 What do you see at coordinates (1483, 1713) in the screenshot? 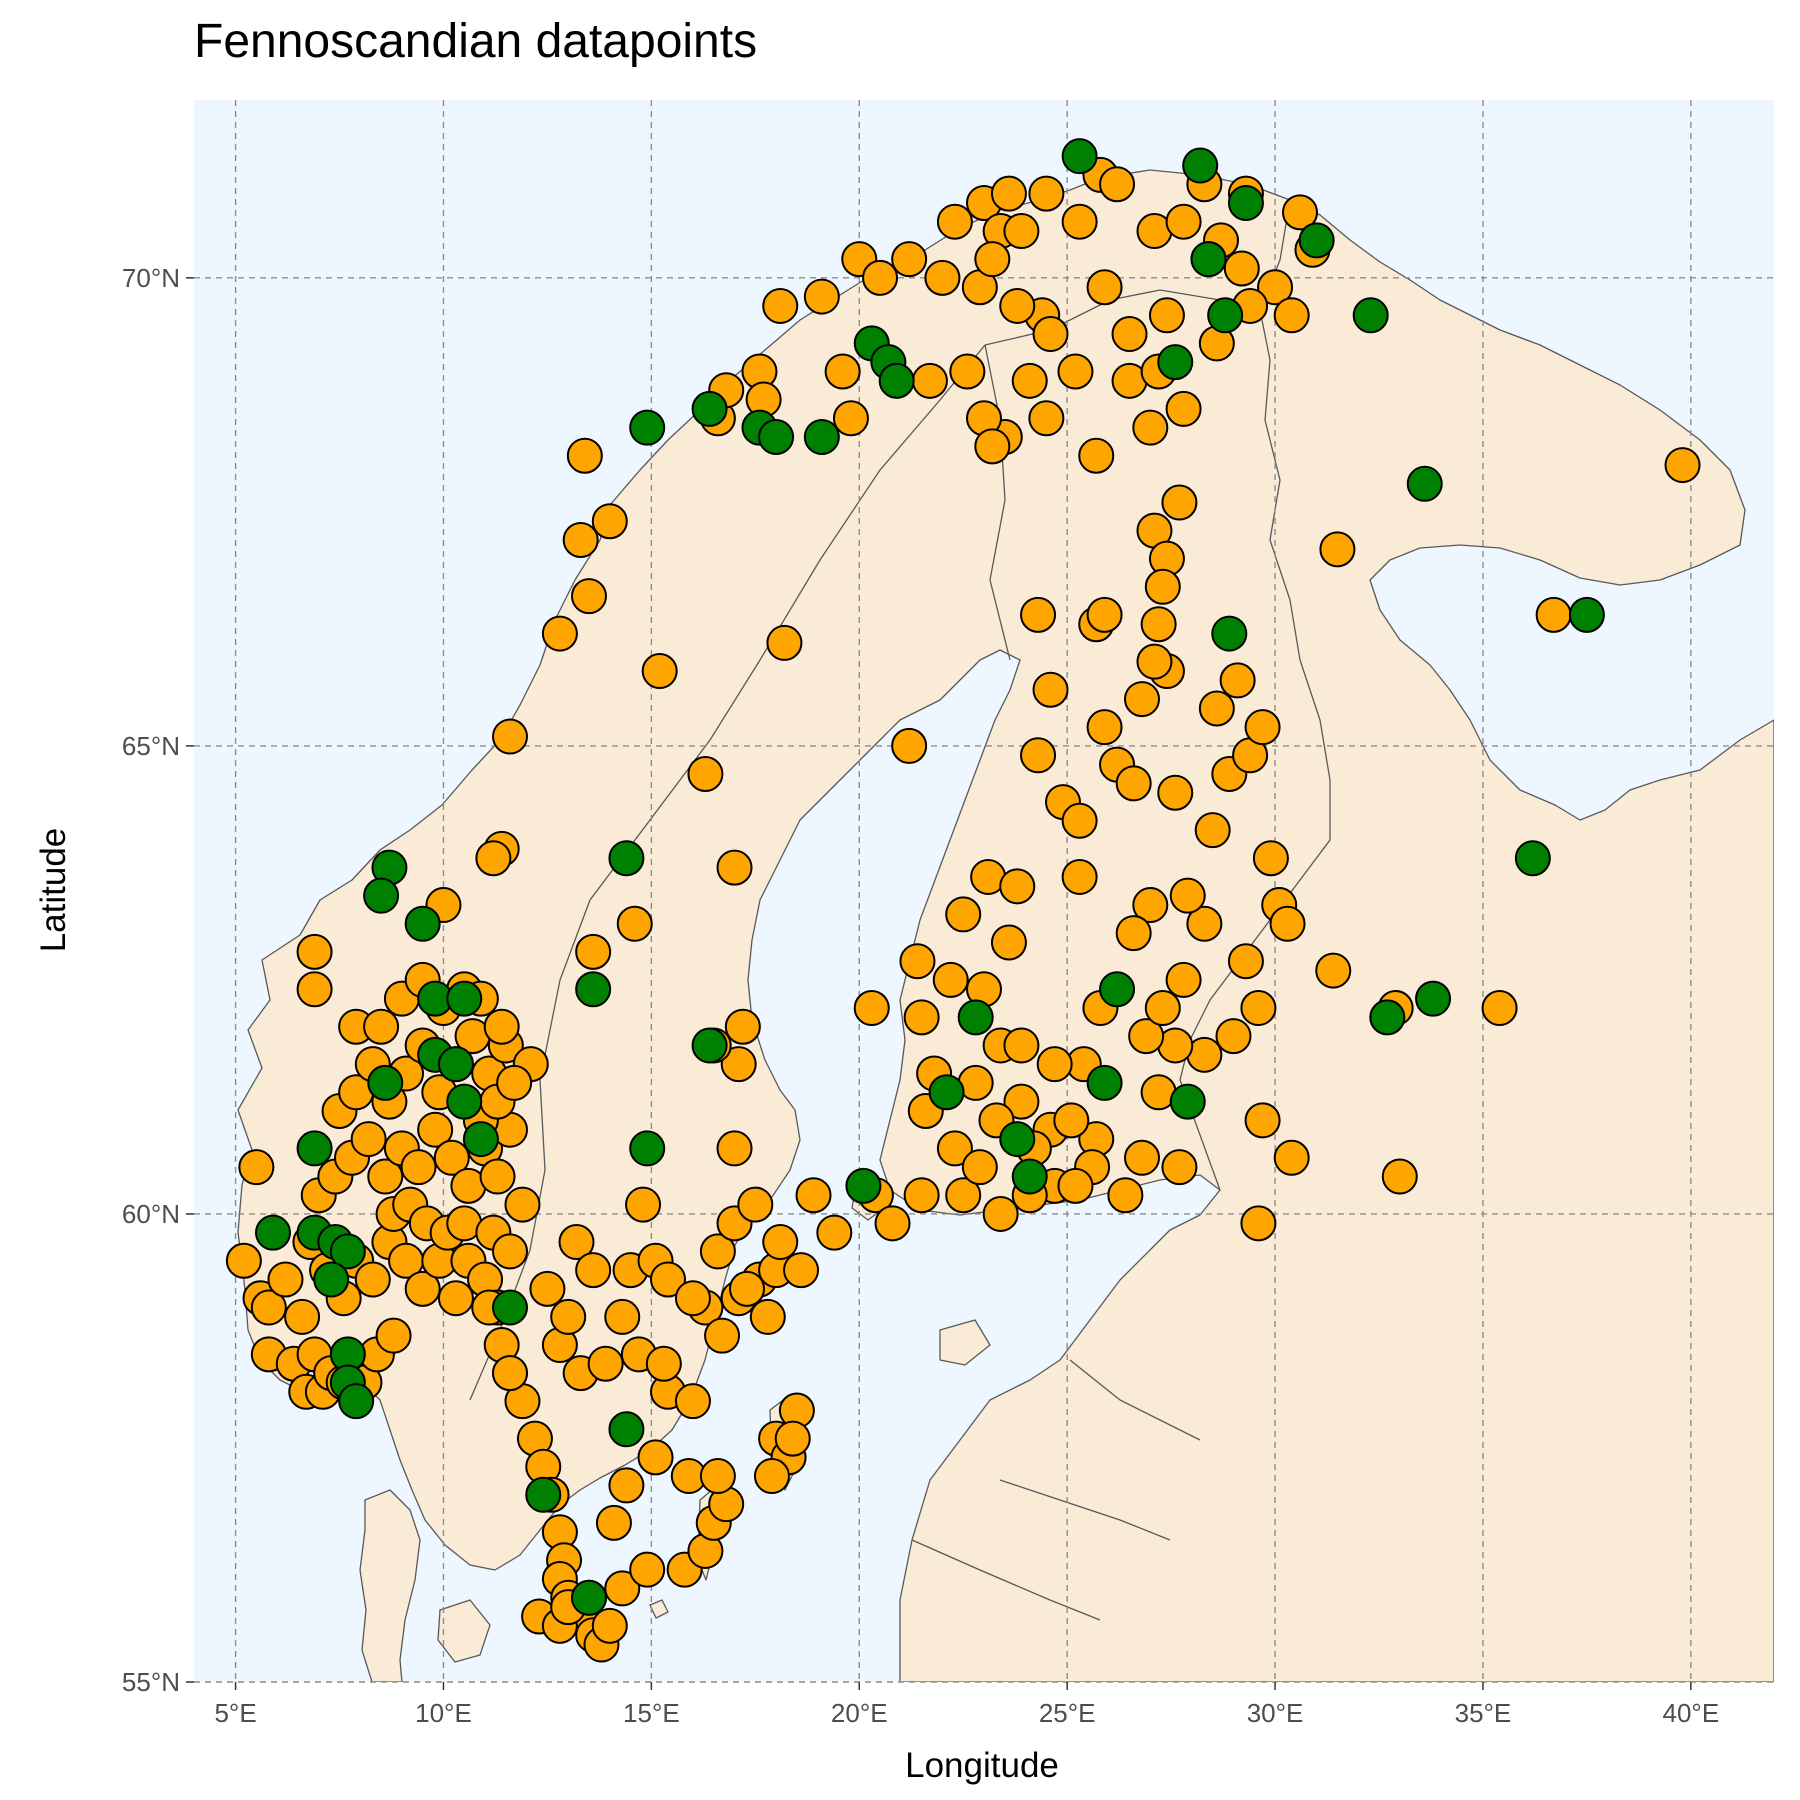
I see `x-tick-label: 35°E` at bounding box center [1483, 1713].